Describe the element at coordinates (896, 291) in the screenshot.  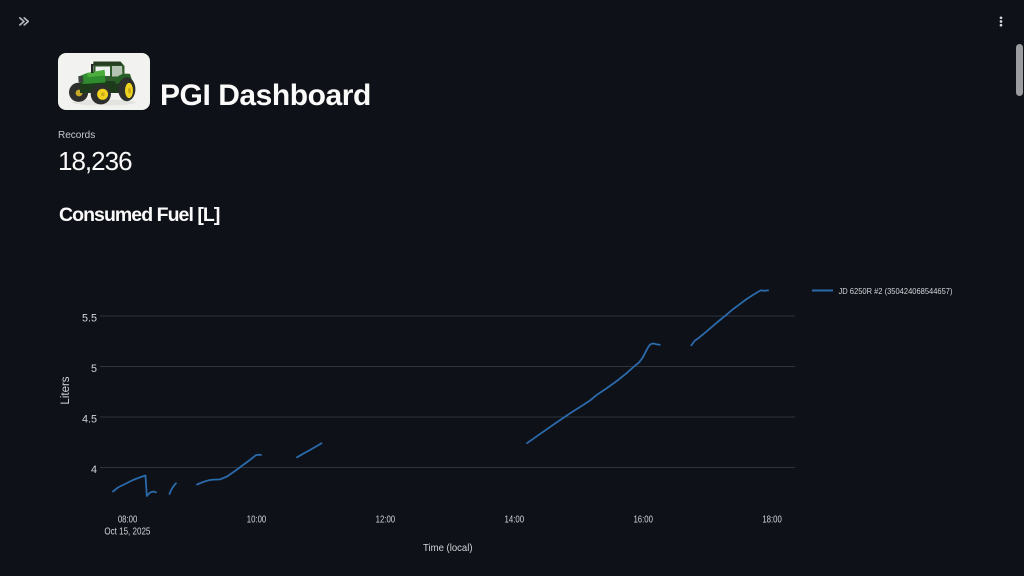
I see `svg-text: JD 6250R #2 (350424068544657)` at that location.